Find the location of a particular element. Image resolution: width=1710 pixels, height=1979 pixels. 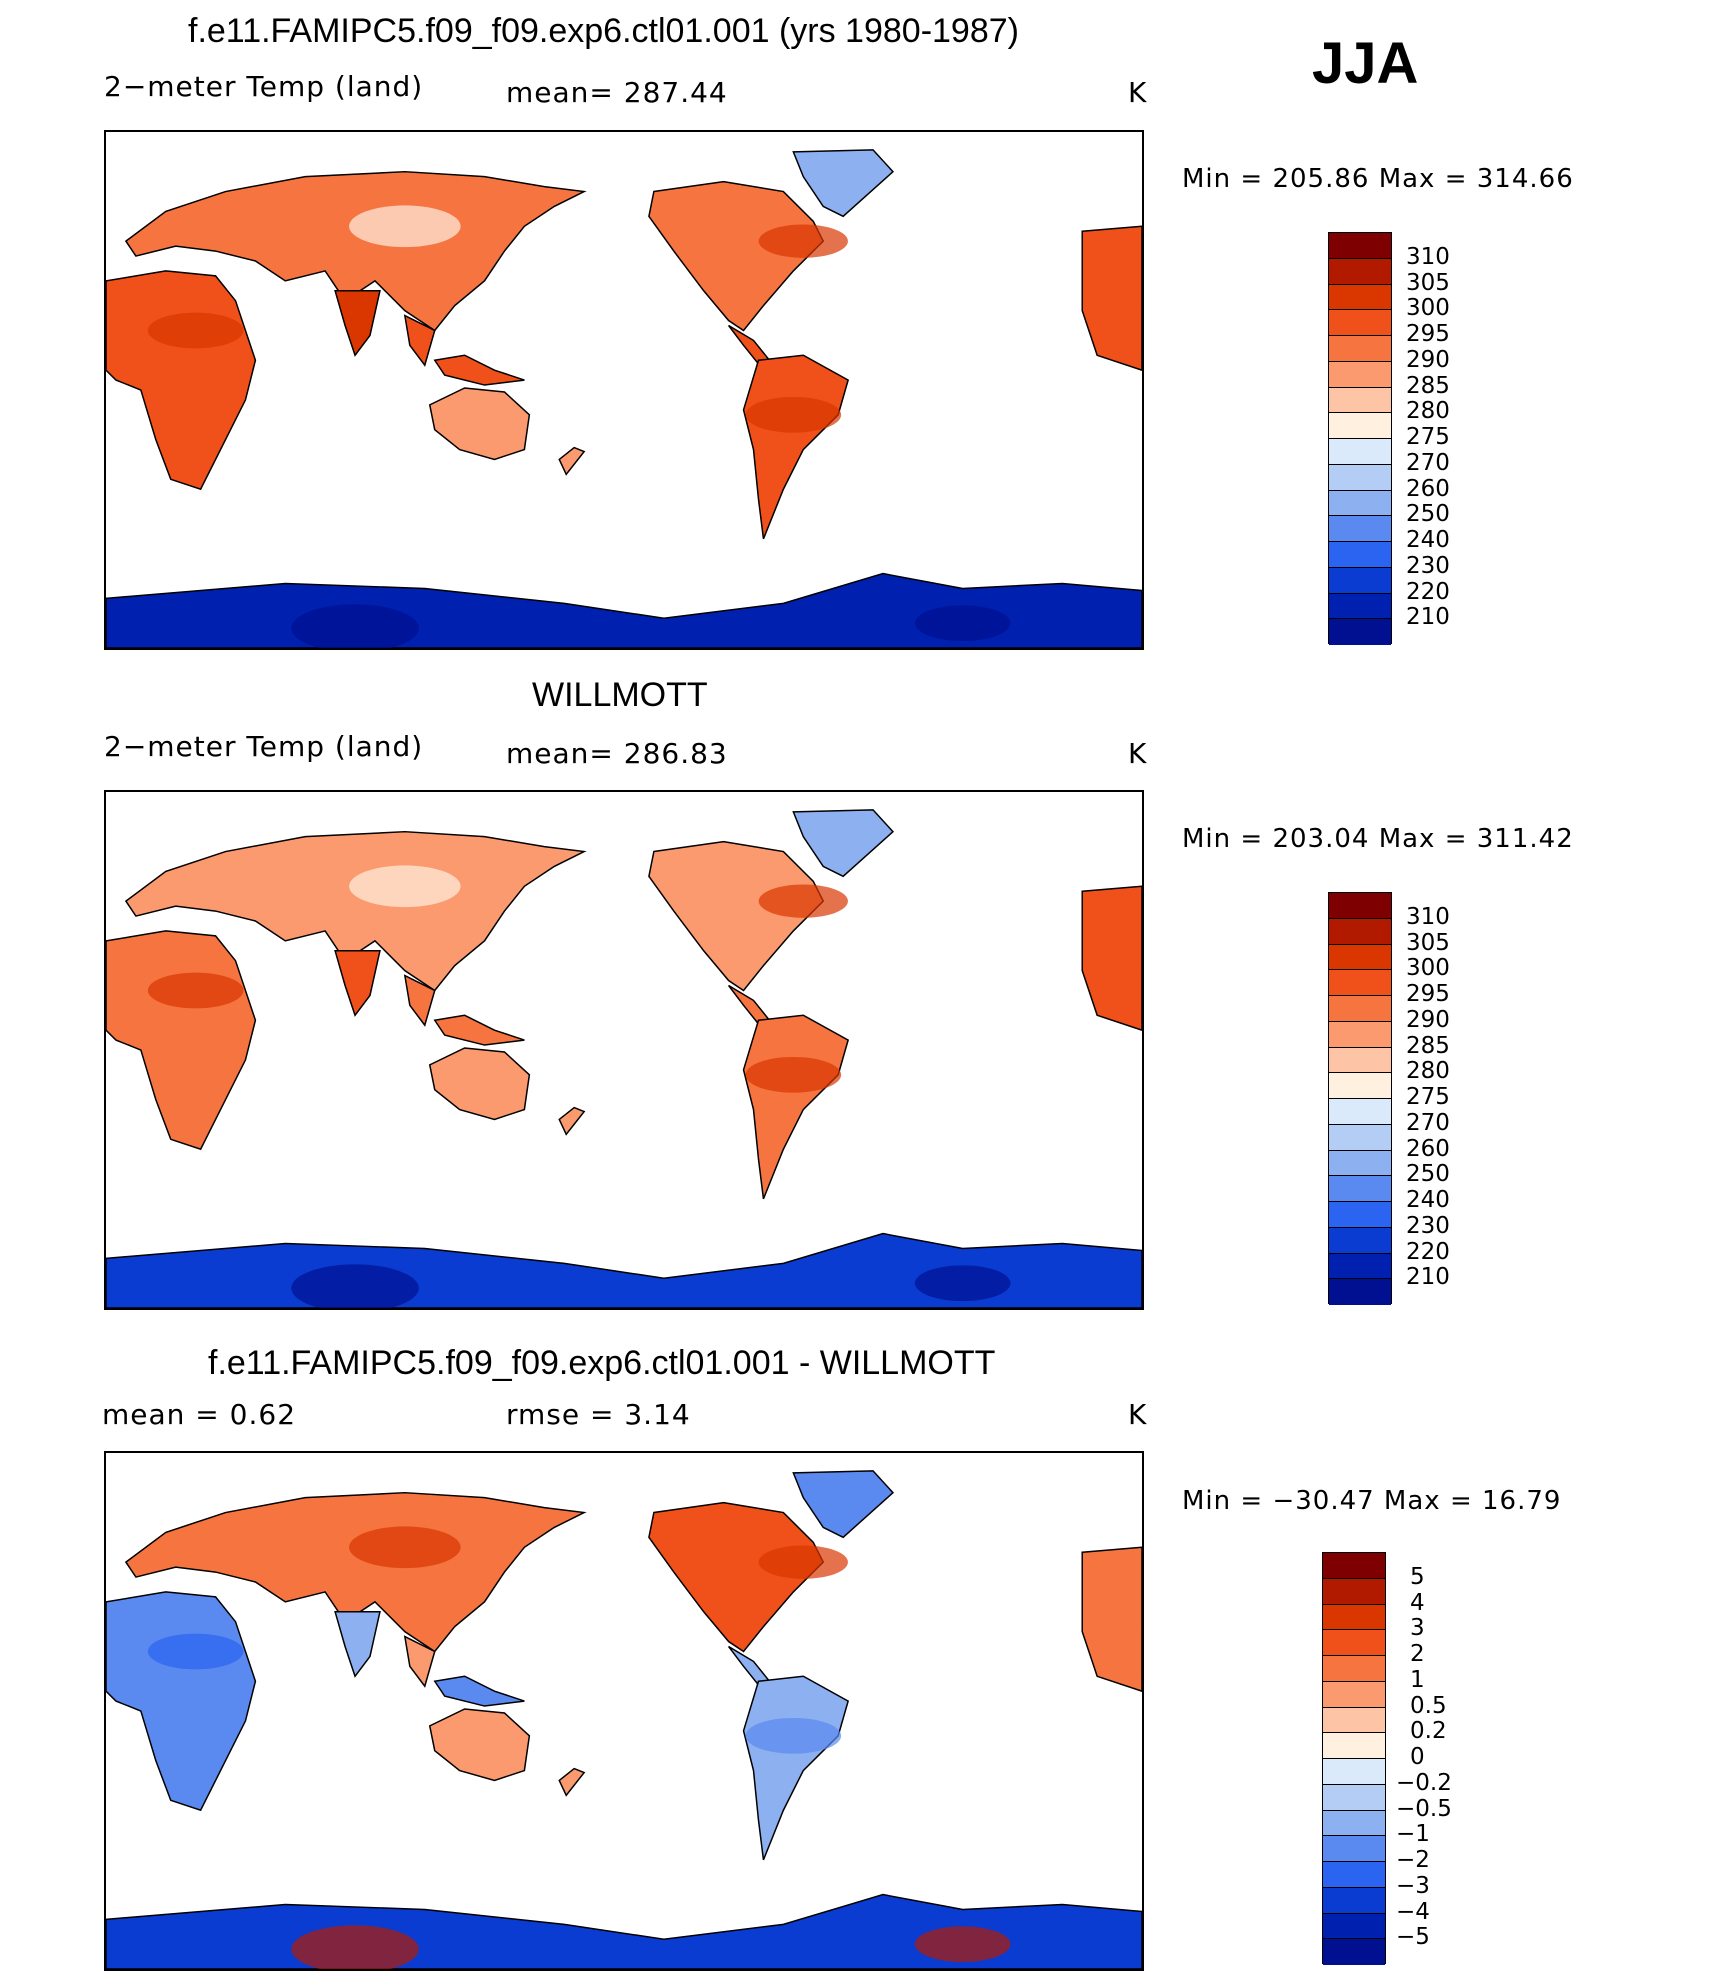

colorbar-level-label: 295 is located at coordinates (1428, 334).